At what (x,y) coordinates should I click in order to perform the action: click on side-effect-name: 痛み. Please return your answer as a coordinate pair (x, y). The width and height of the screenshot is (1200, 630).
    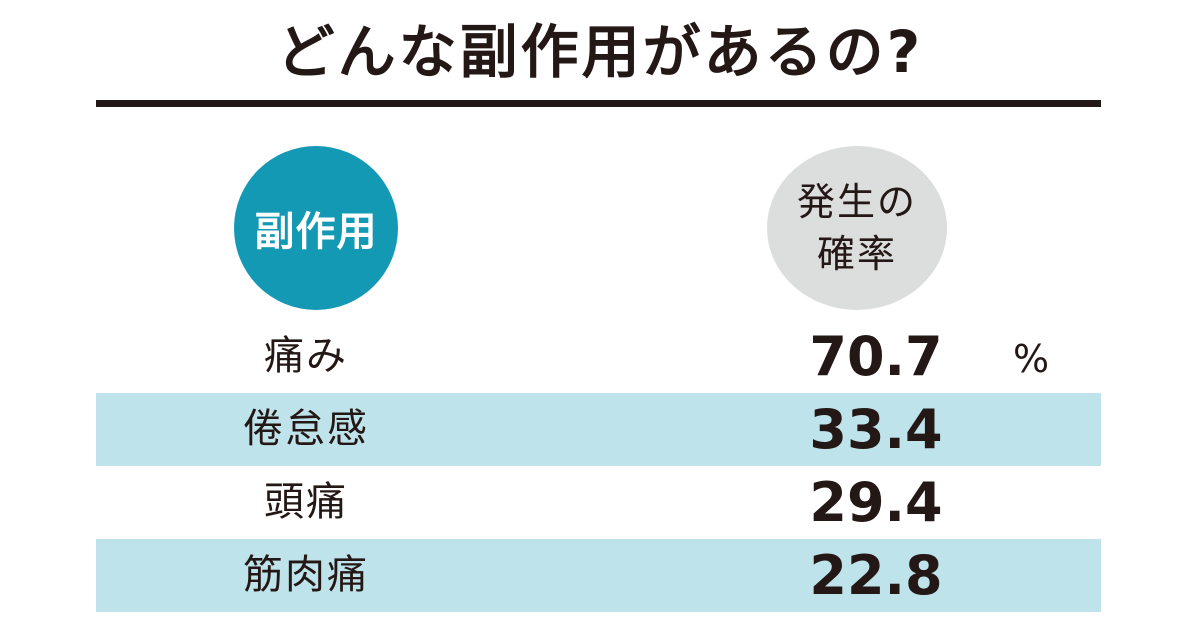
    Looking at the image, I should click on (306, 356).